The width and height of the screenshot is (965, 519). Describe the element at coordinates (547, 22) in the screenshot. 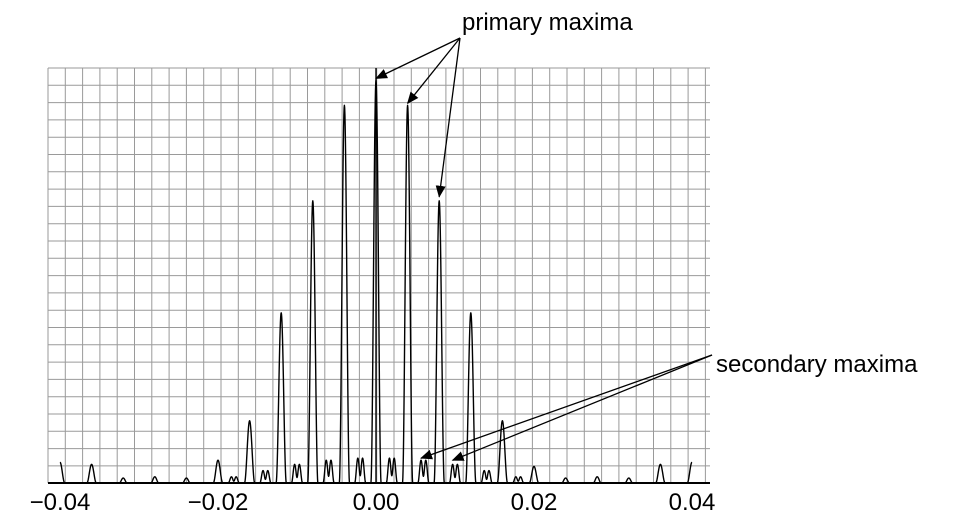

I see `primary-maxima-label: primary maxima` at that location.